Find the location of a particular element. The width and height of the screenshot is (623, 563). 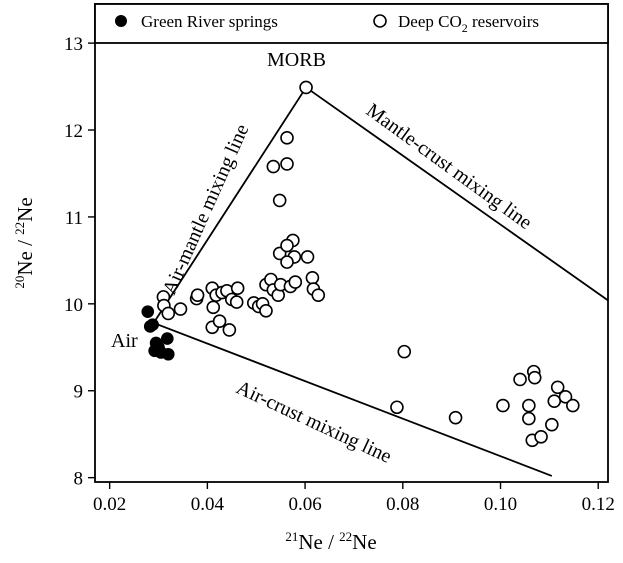

y-tick-label: 12 is located at coordinates (73, 131).